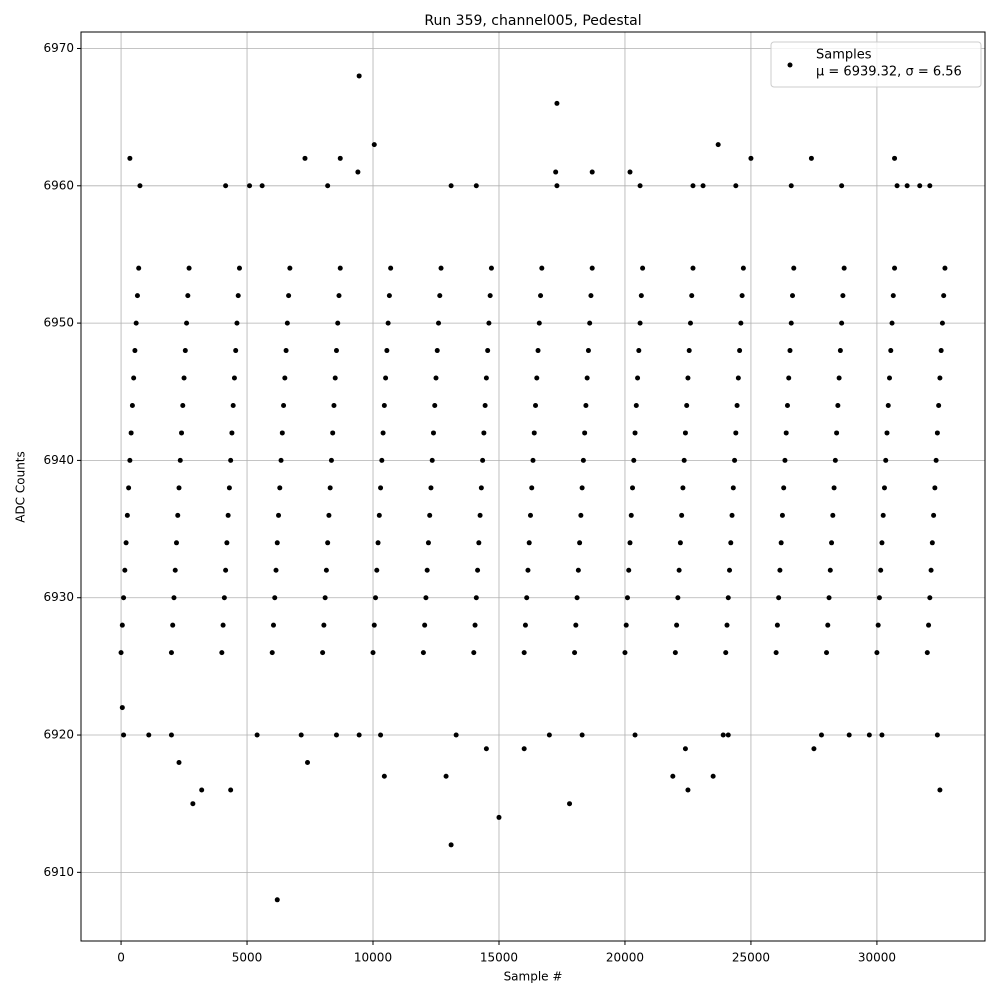  I want to click on y-tick-label: 6940, so click(58, 460).